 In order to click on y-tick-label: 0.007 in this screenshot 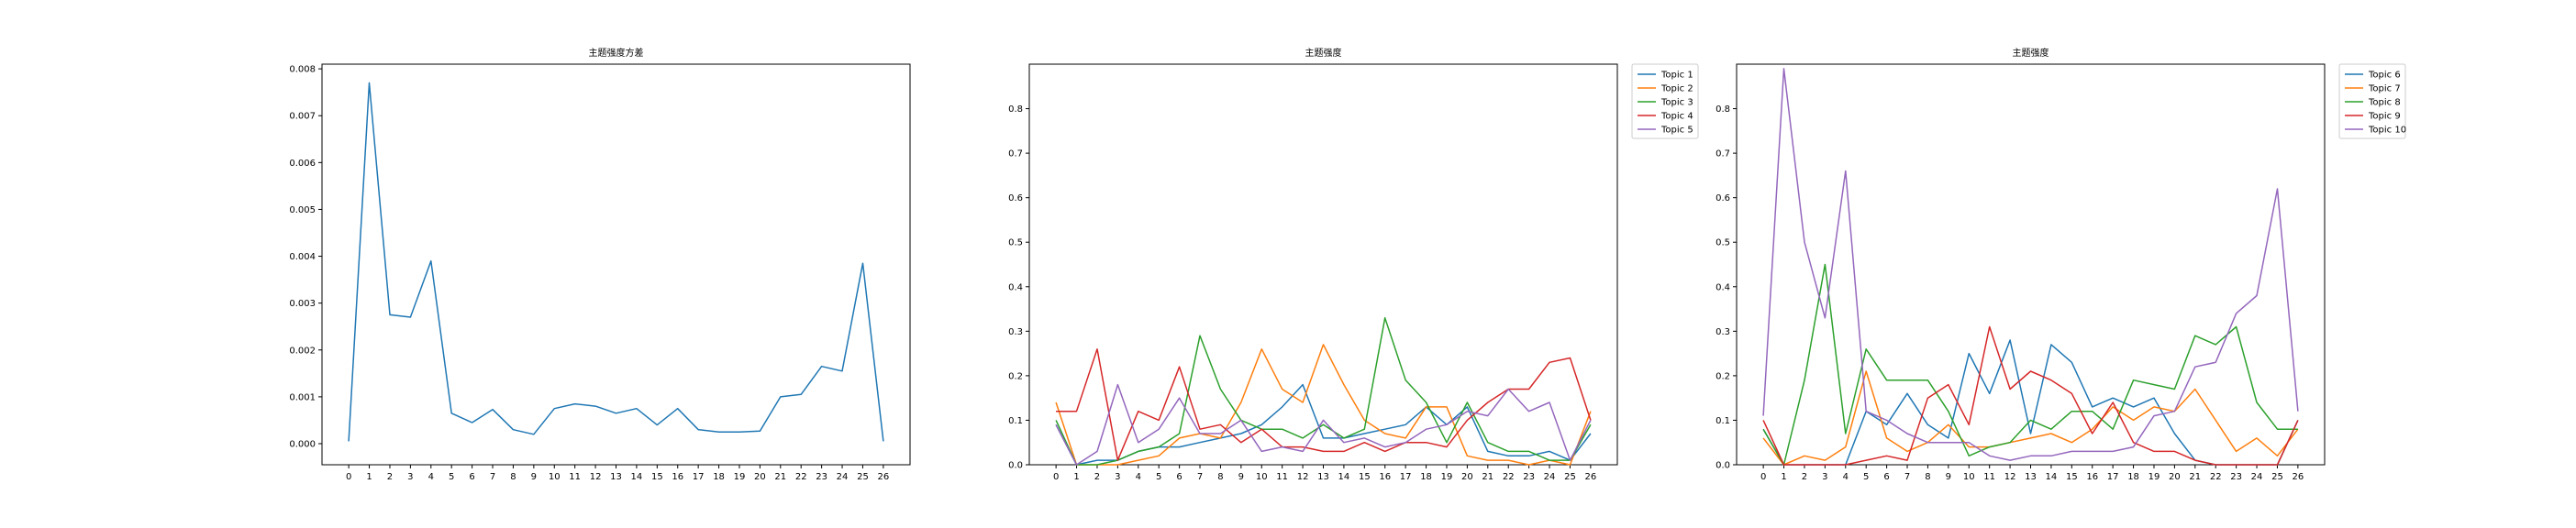, I will do `click(302, 117)`.